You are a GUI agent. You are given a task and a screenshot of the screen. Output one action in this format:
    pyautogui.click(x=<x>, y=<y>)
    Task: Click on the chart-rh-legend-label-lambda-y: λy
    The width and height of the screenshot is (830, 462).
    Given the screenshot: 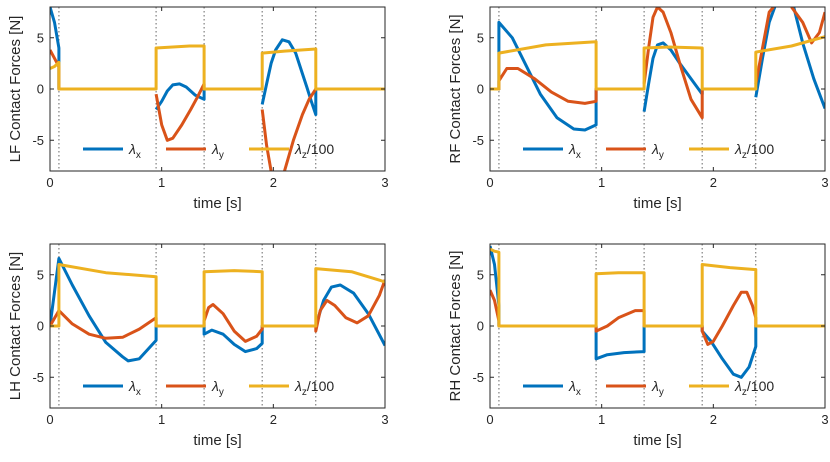 What is the action you would take?
    pyautogui.click(x=657, y=388)
    